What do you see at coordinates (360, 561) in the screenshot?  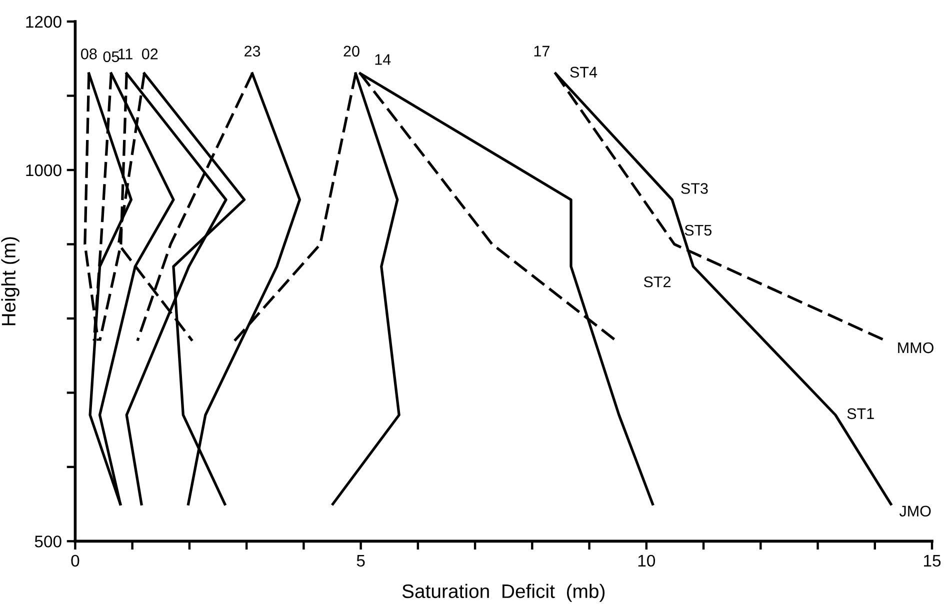 I see `x-tick-label: 5` at bounding box center [360, 561].